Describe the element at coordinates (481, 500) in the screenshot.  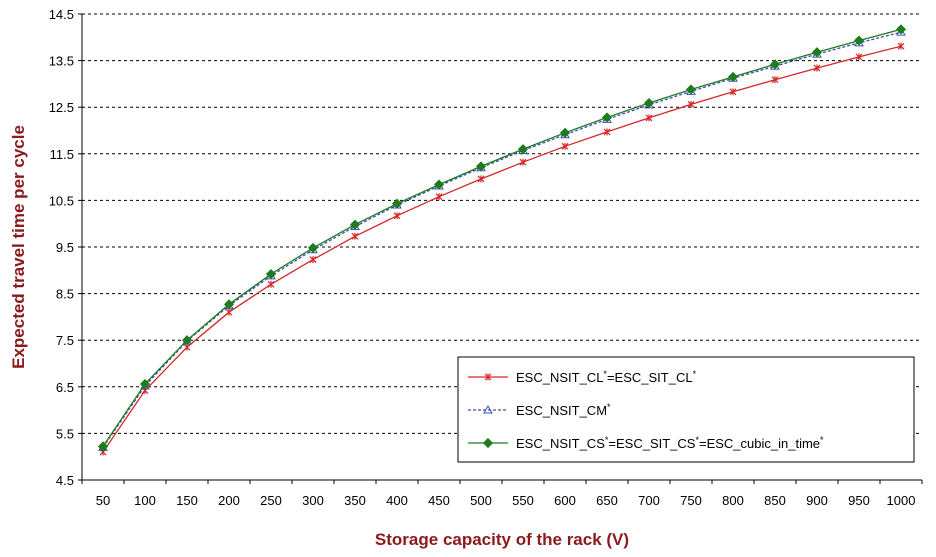
I see `x-tick-label: 500` at that location.